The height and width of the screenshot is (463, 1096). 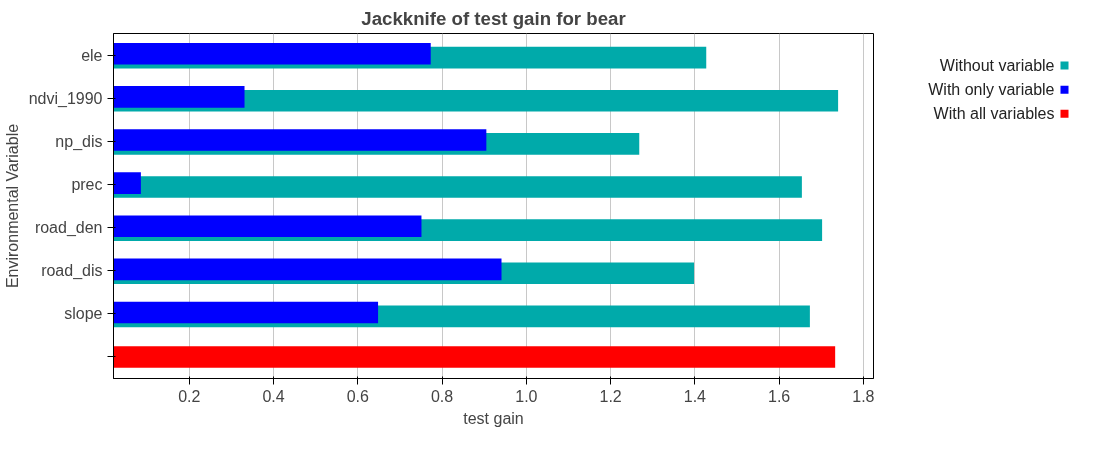 I want to click on legend-label: With only variable, so click(x=991, y=90).